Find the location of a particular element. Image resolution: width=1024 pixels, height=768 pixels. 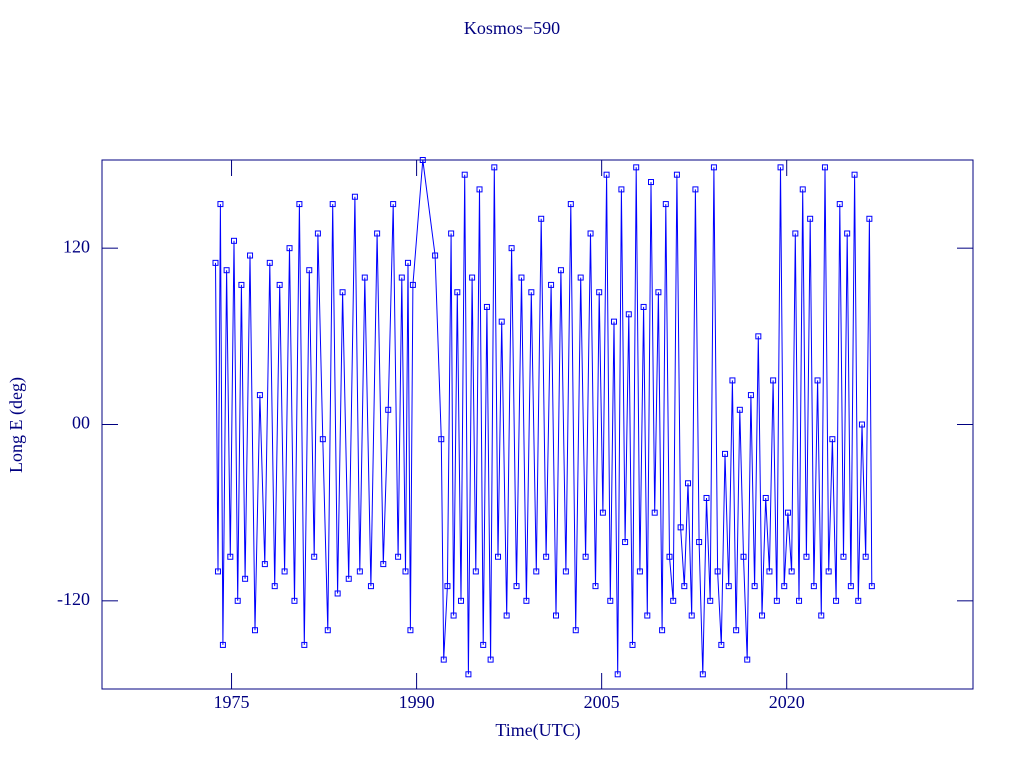

y-tick-label: 120 is located at coordinates (76, 246).